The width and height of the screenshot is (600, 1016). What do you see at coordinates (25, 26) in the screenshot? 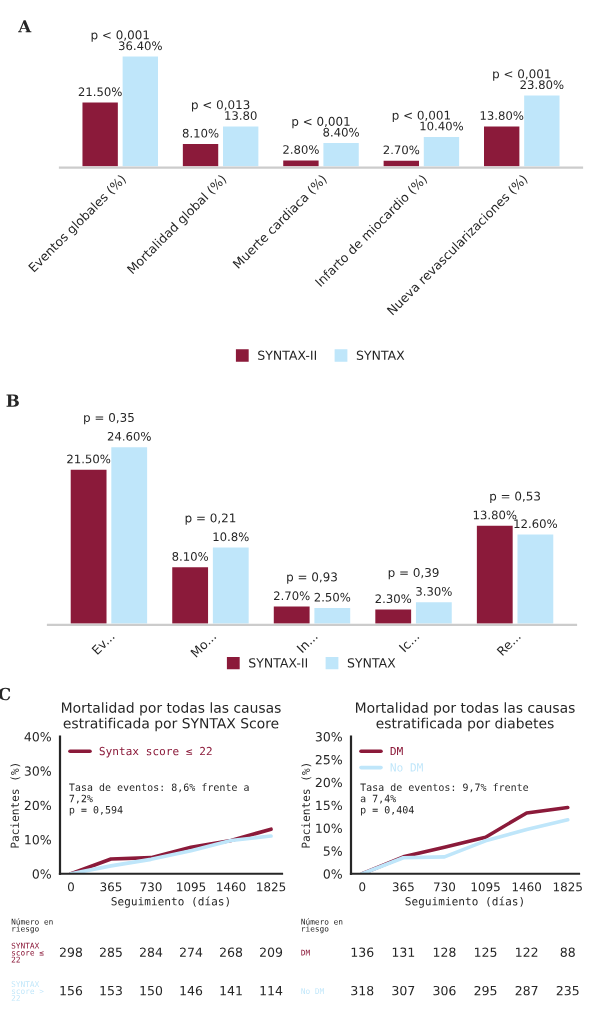
I see `text: A` at bounding box center [25, 26].